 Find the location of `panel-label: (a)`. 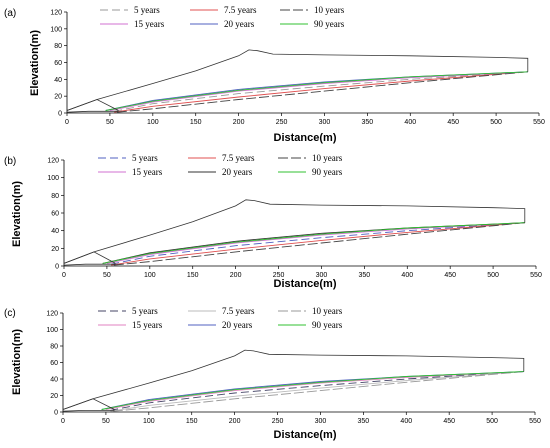

panel-label: (a) is located at coordinates (10, 13).